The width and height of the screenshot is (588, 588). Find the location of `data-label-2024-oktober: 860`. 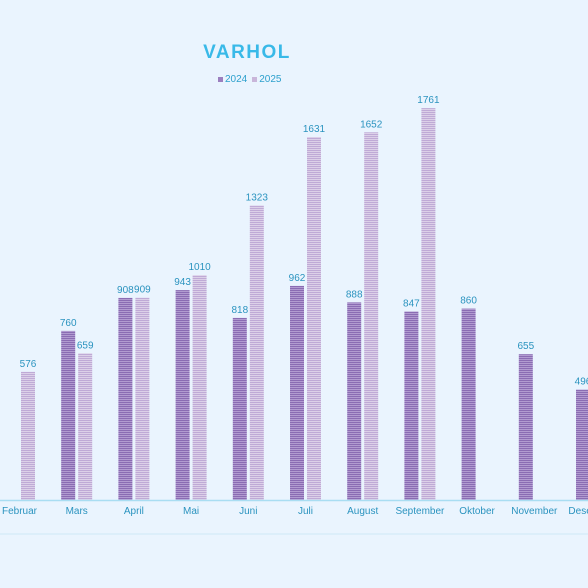

data-label-2024-oktober: 860 is located at coordinates (468, 301).